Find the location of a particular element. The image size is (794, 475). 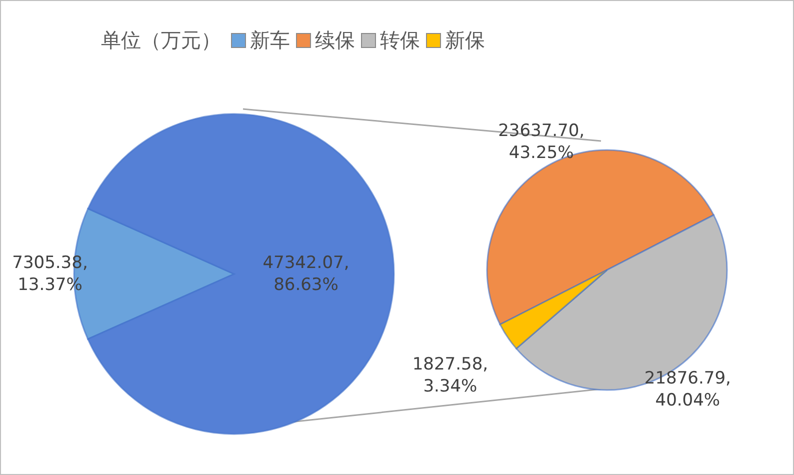

legend-label: 转保 is located at coordinates (400, 40).